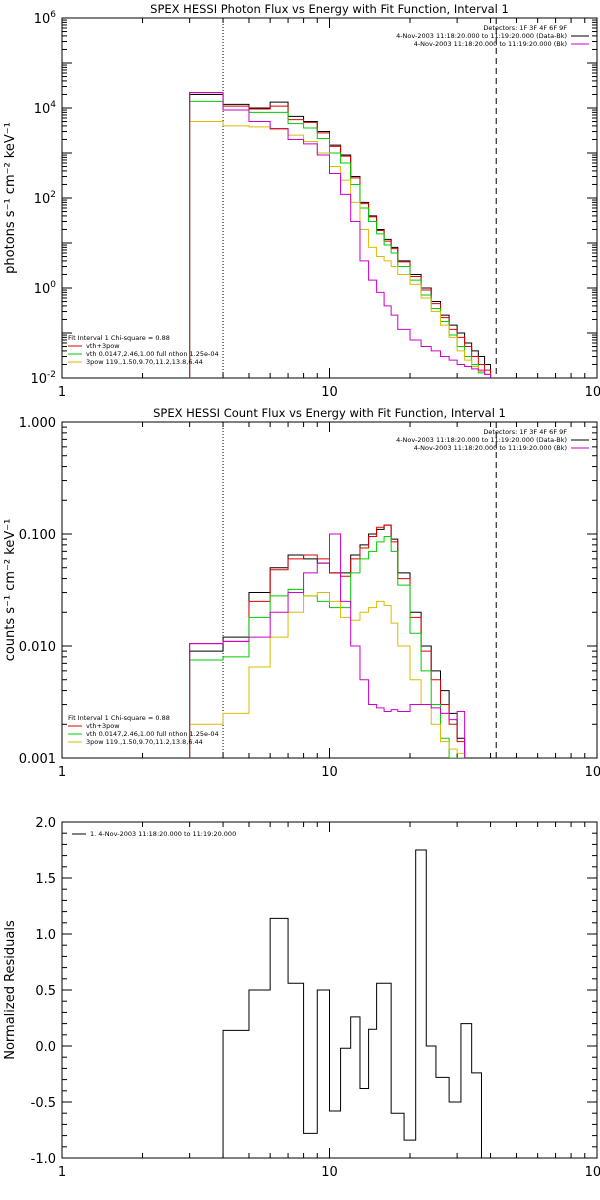 The width and height of the screenshot is (600, 1200). I want to click on y-tick-label: 10⁻², so click(43, 378).